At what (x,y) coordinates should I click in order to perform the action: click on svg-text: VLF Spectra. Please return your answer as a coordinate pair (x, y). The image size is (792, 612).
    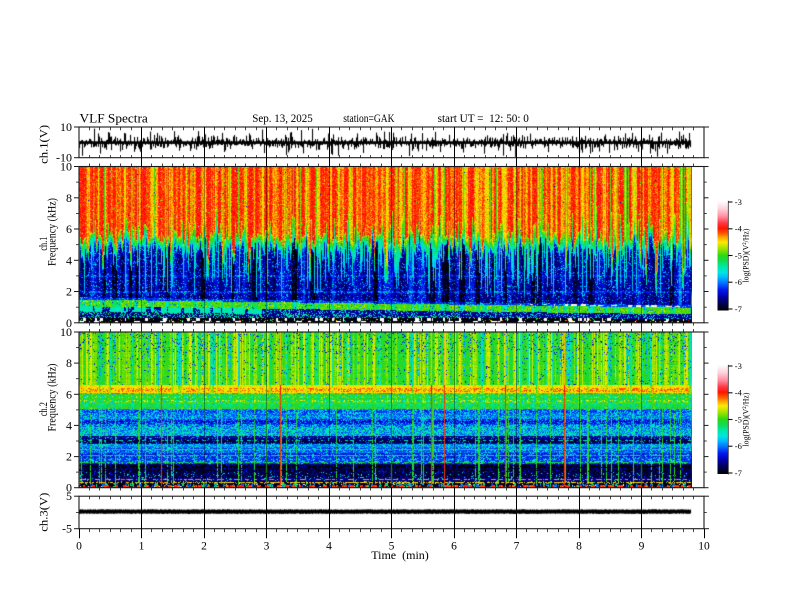
    Looking at the image, I should click on (114, 118).